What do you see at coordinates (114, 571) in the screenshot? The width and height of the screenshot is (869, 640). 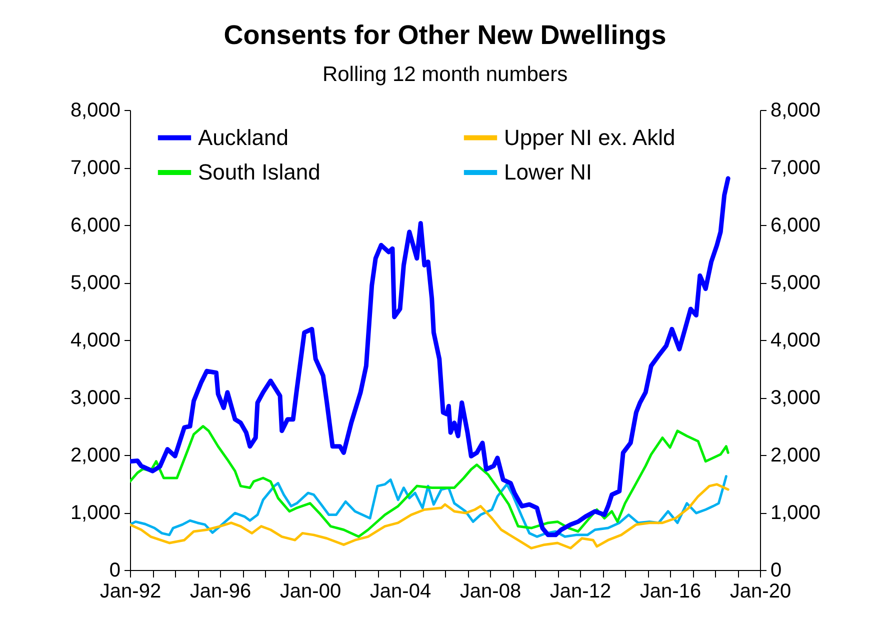 I see `y-tick-label: 0` at bounding box center [114, 571].